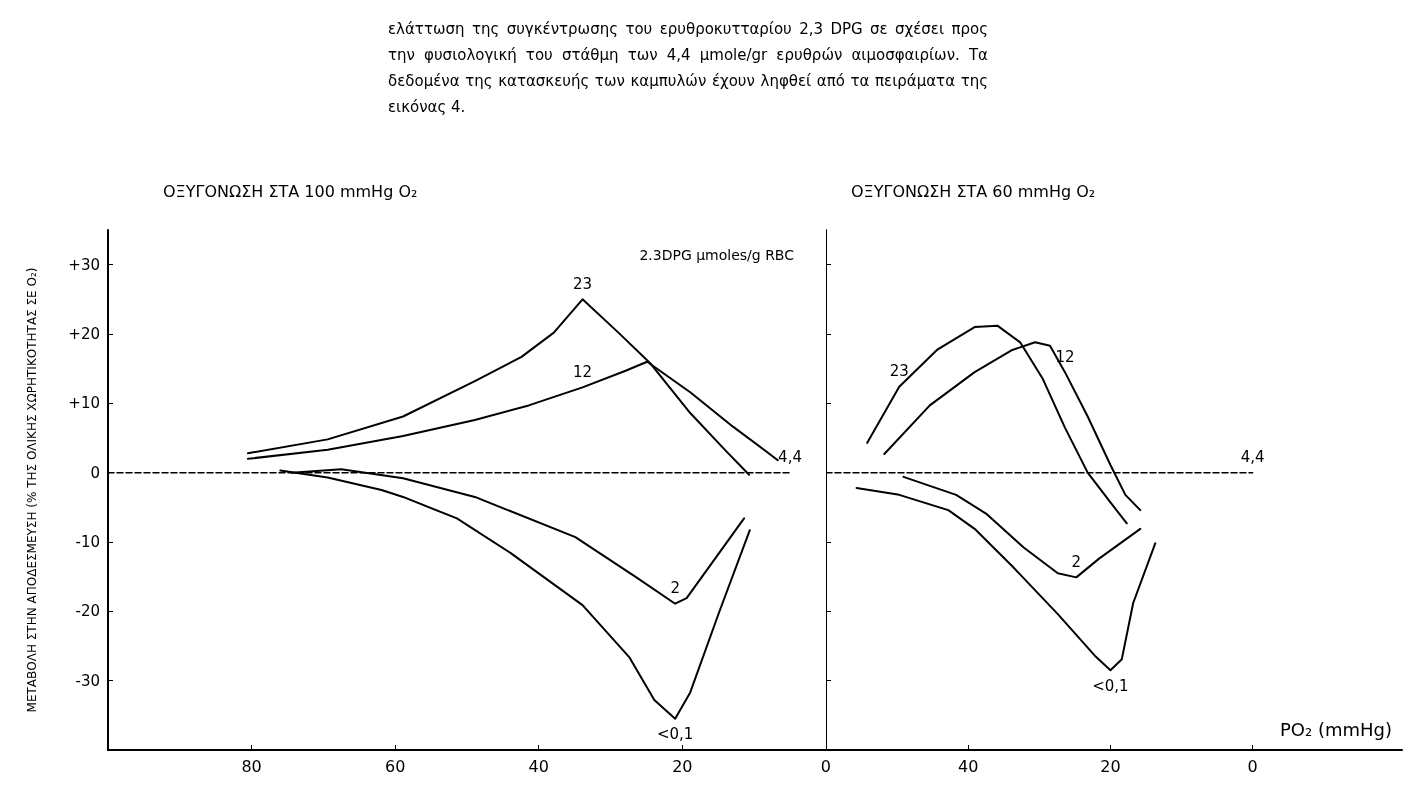 The height and width of the screenshot is (794, 1418). Describe the element at coordinates (87, 611) in the screenshot. I see `y-tick-label: -20` at that location.